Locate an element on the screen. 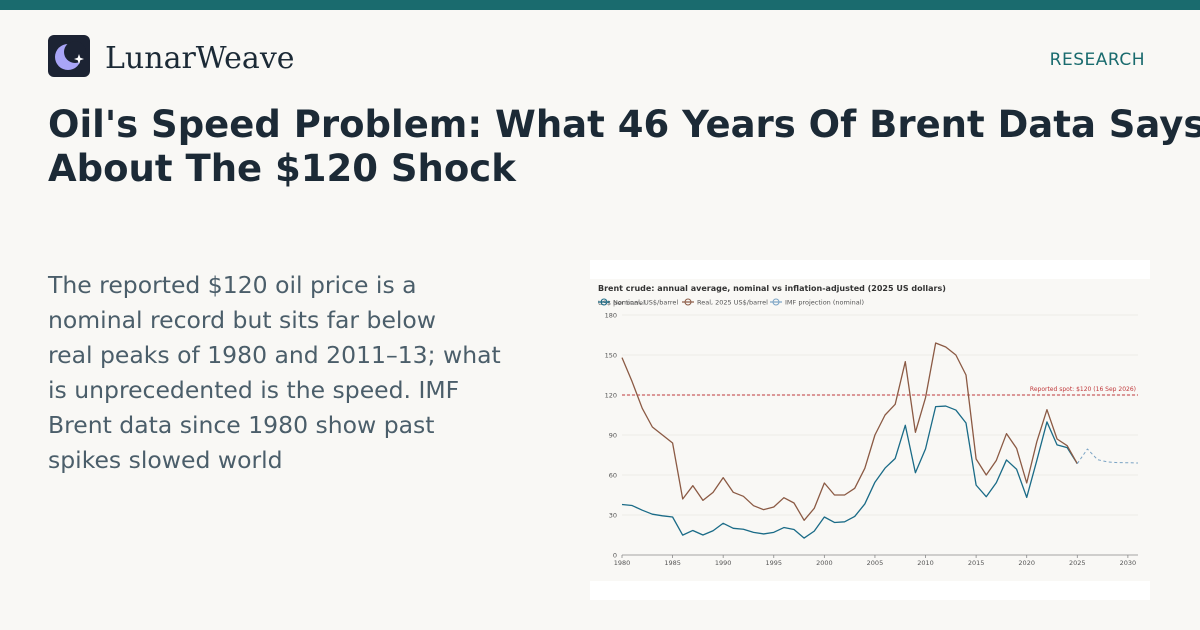 This screenshot has height=630, width=1200. x-tick-label: 1980 is located at coordinates (622, 563).